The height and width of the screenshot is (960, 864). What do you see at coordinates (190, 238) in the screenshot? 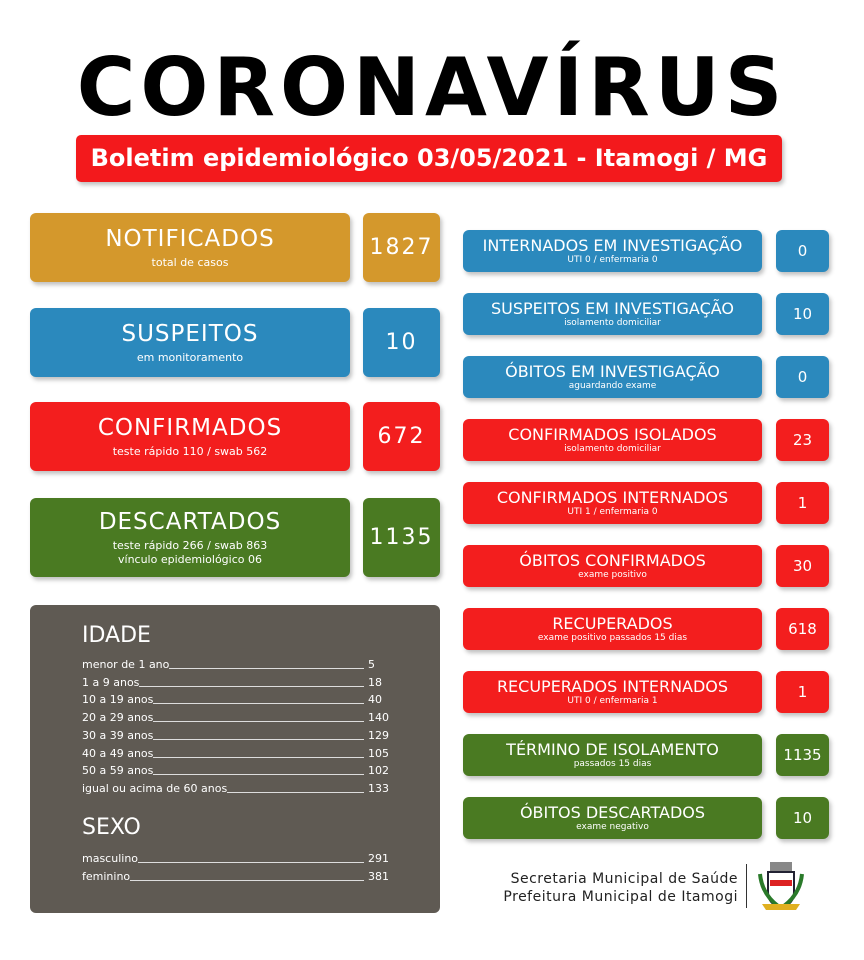
I see `notificados-label: NOTIFICADOS` at bounding box center [190, 238].